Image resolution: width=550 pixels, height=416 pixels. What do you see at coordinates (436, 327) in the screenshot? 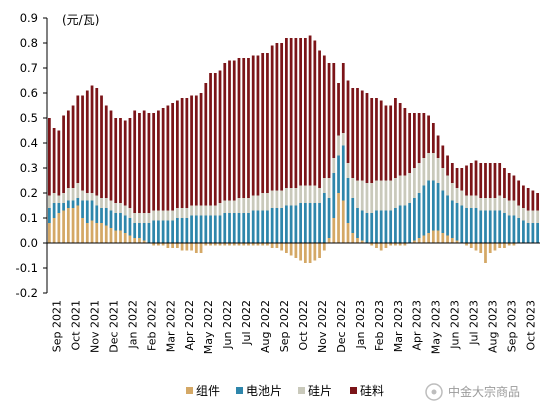
I see `x-tick-label: May 2023` at bounding box center [436, 327].